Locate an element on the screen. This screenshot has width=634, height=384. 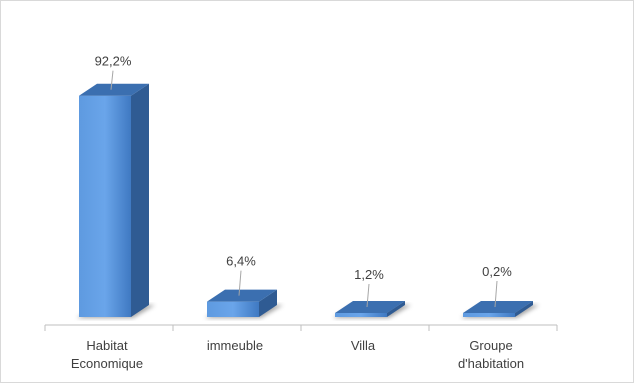
category-label-line: Villa is located at coordinates (363, 345).